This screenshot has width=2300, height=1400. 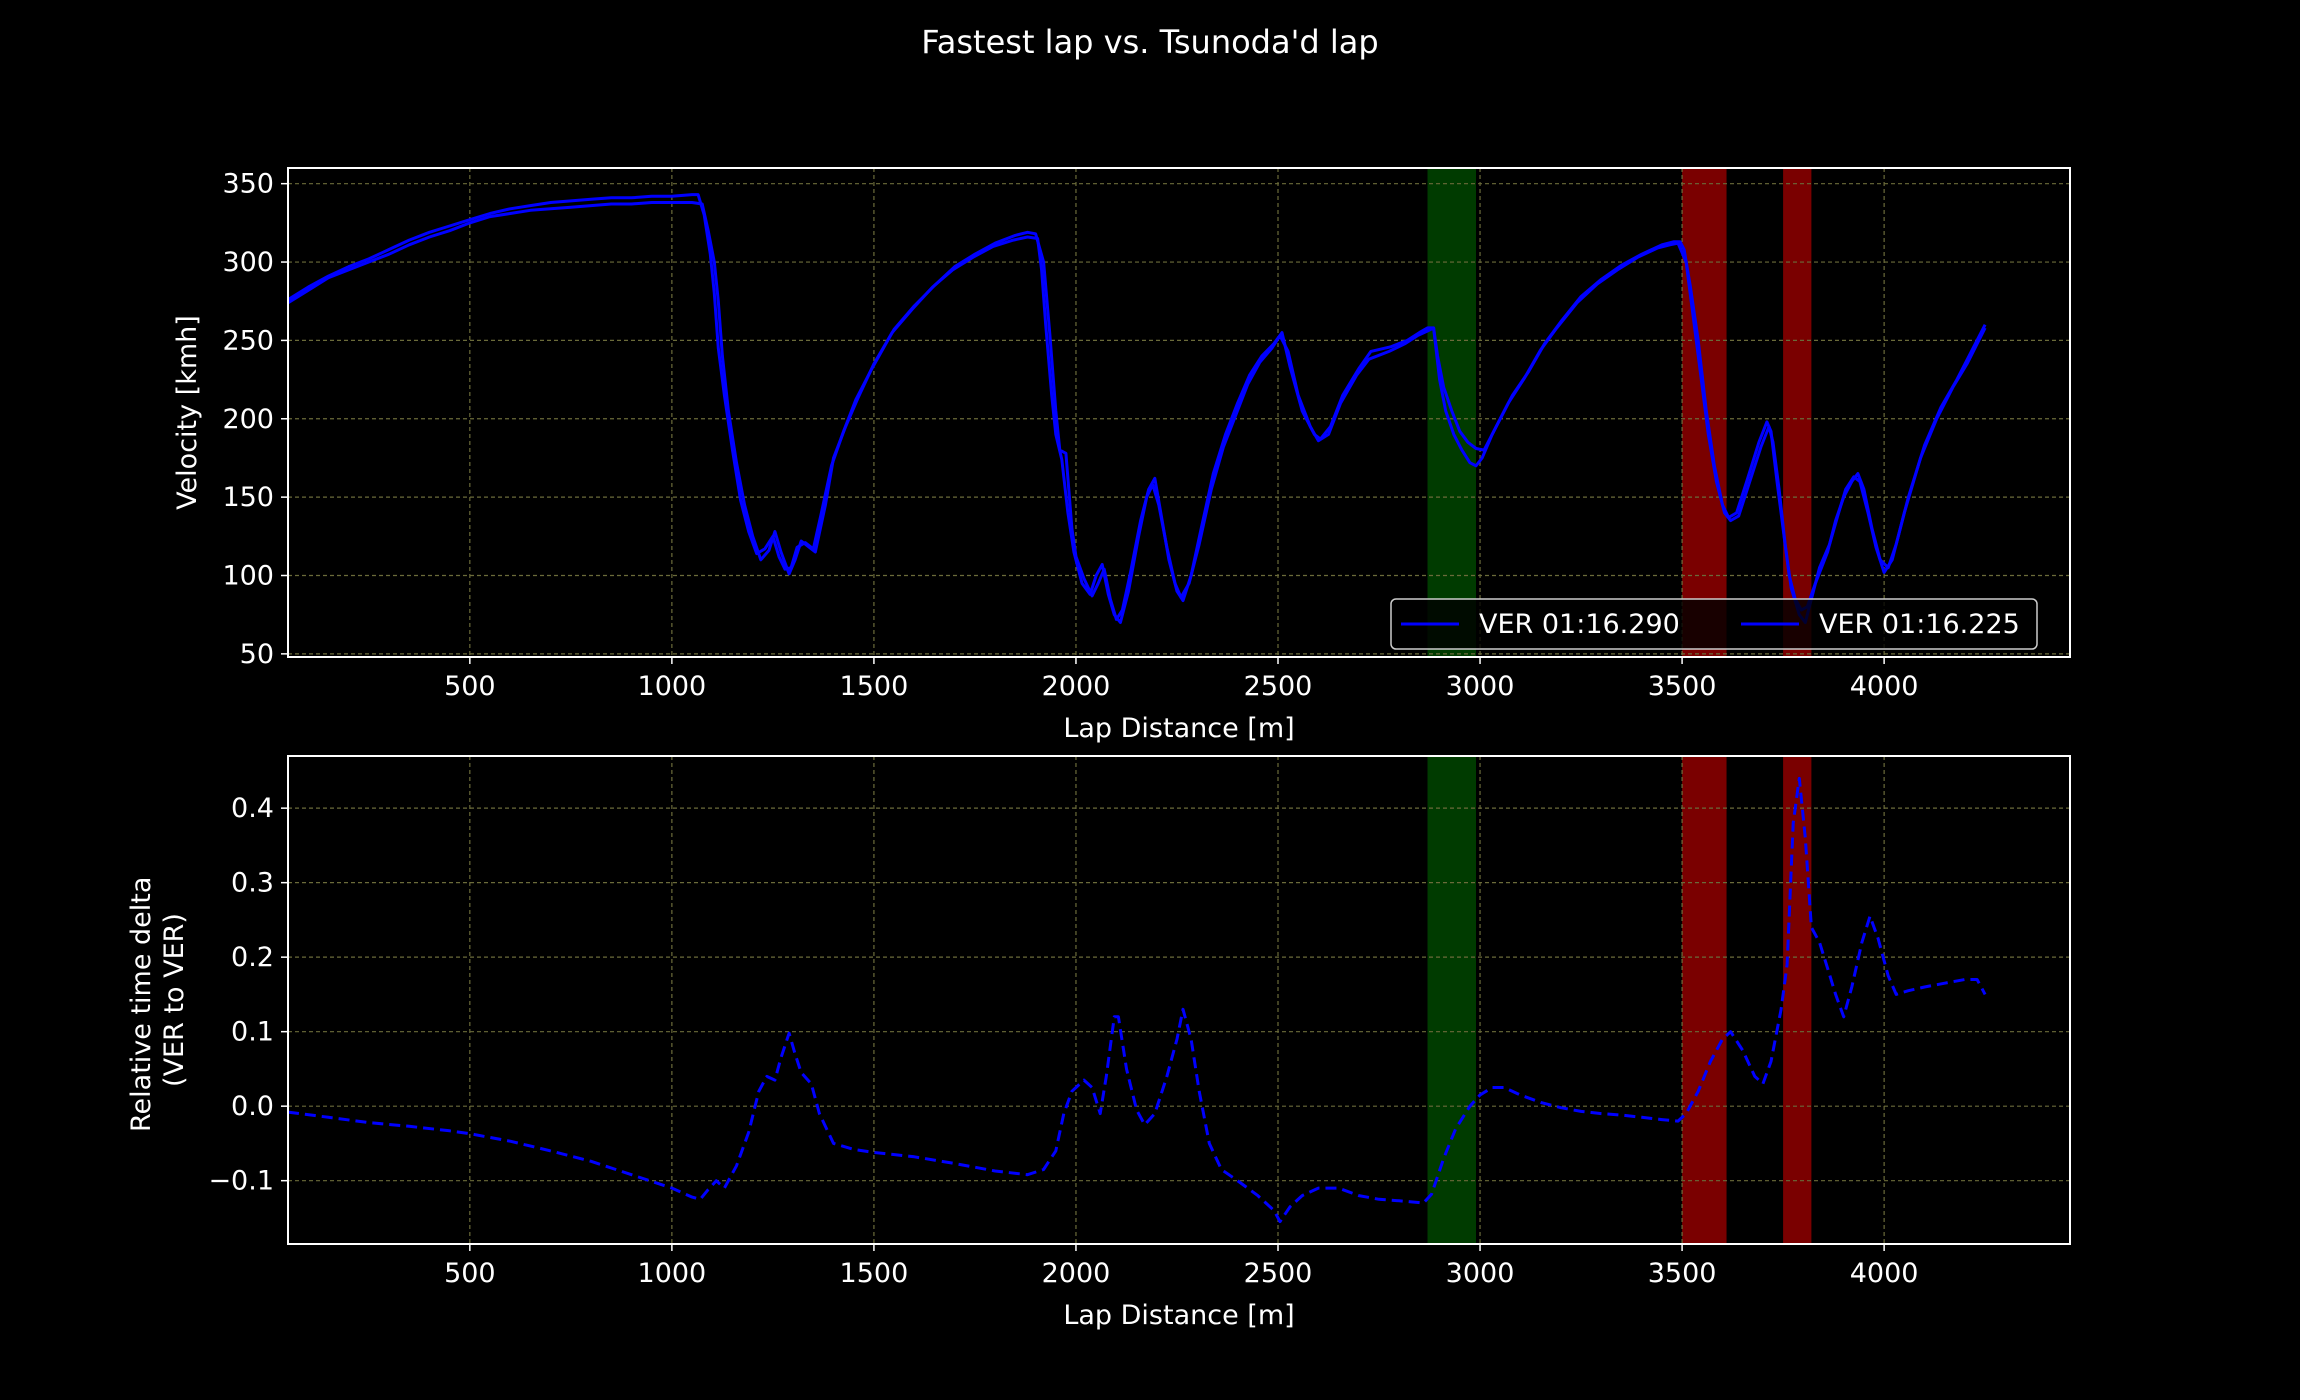 What do you see at coordinates (252, 1106) in the screenshot?
I see `y-tick-label: 0.0` at bounding box center [252, 1106].